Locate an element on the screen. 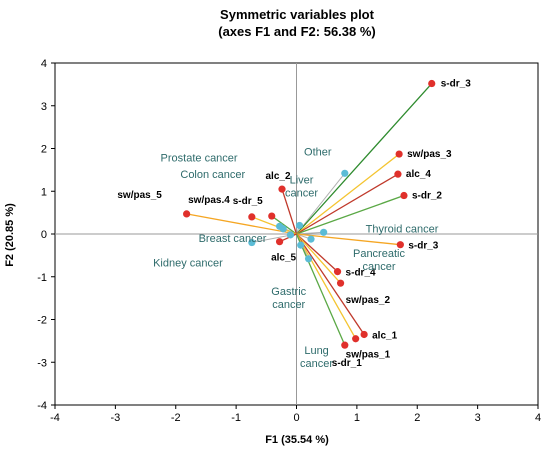  x-tick-label: 3 is located at coordinates (478, 418).